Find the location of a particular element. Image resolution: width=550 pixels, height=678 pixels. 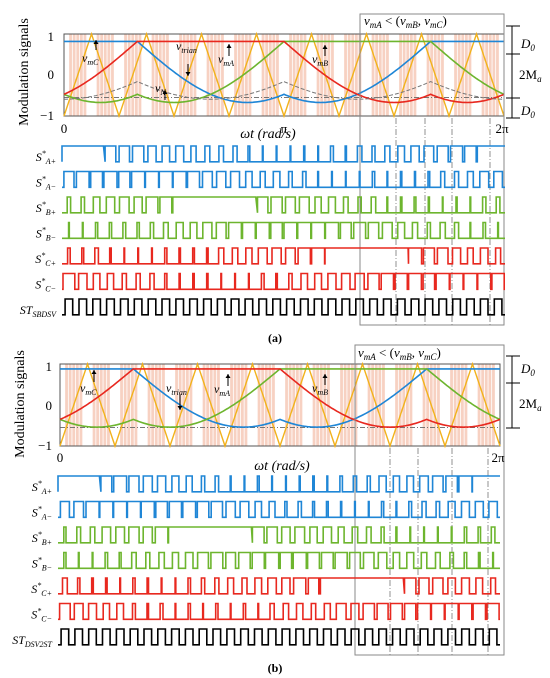

panel-a-ytick-0: 0 is located at coordinates (51, 74).